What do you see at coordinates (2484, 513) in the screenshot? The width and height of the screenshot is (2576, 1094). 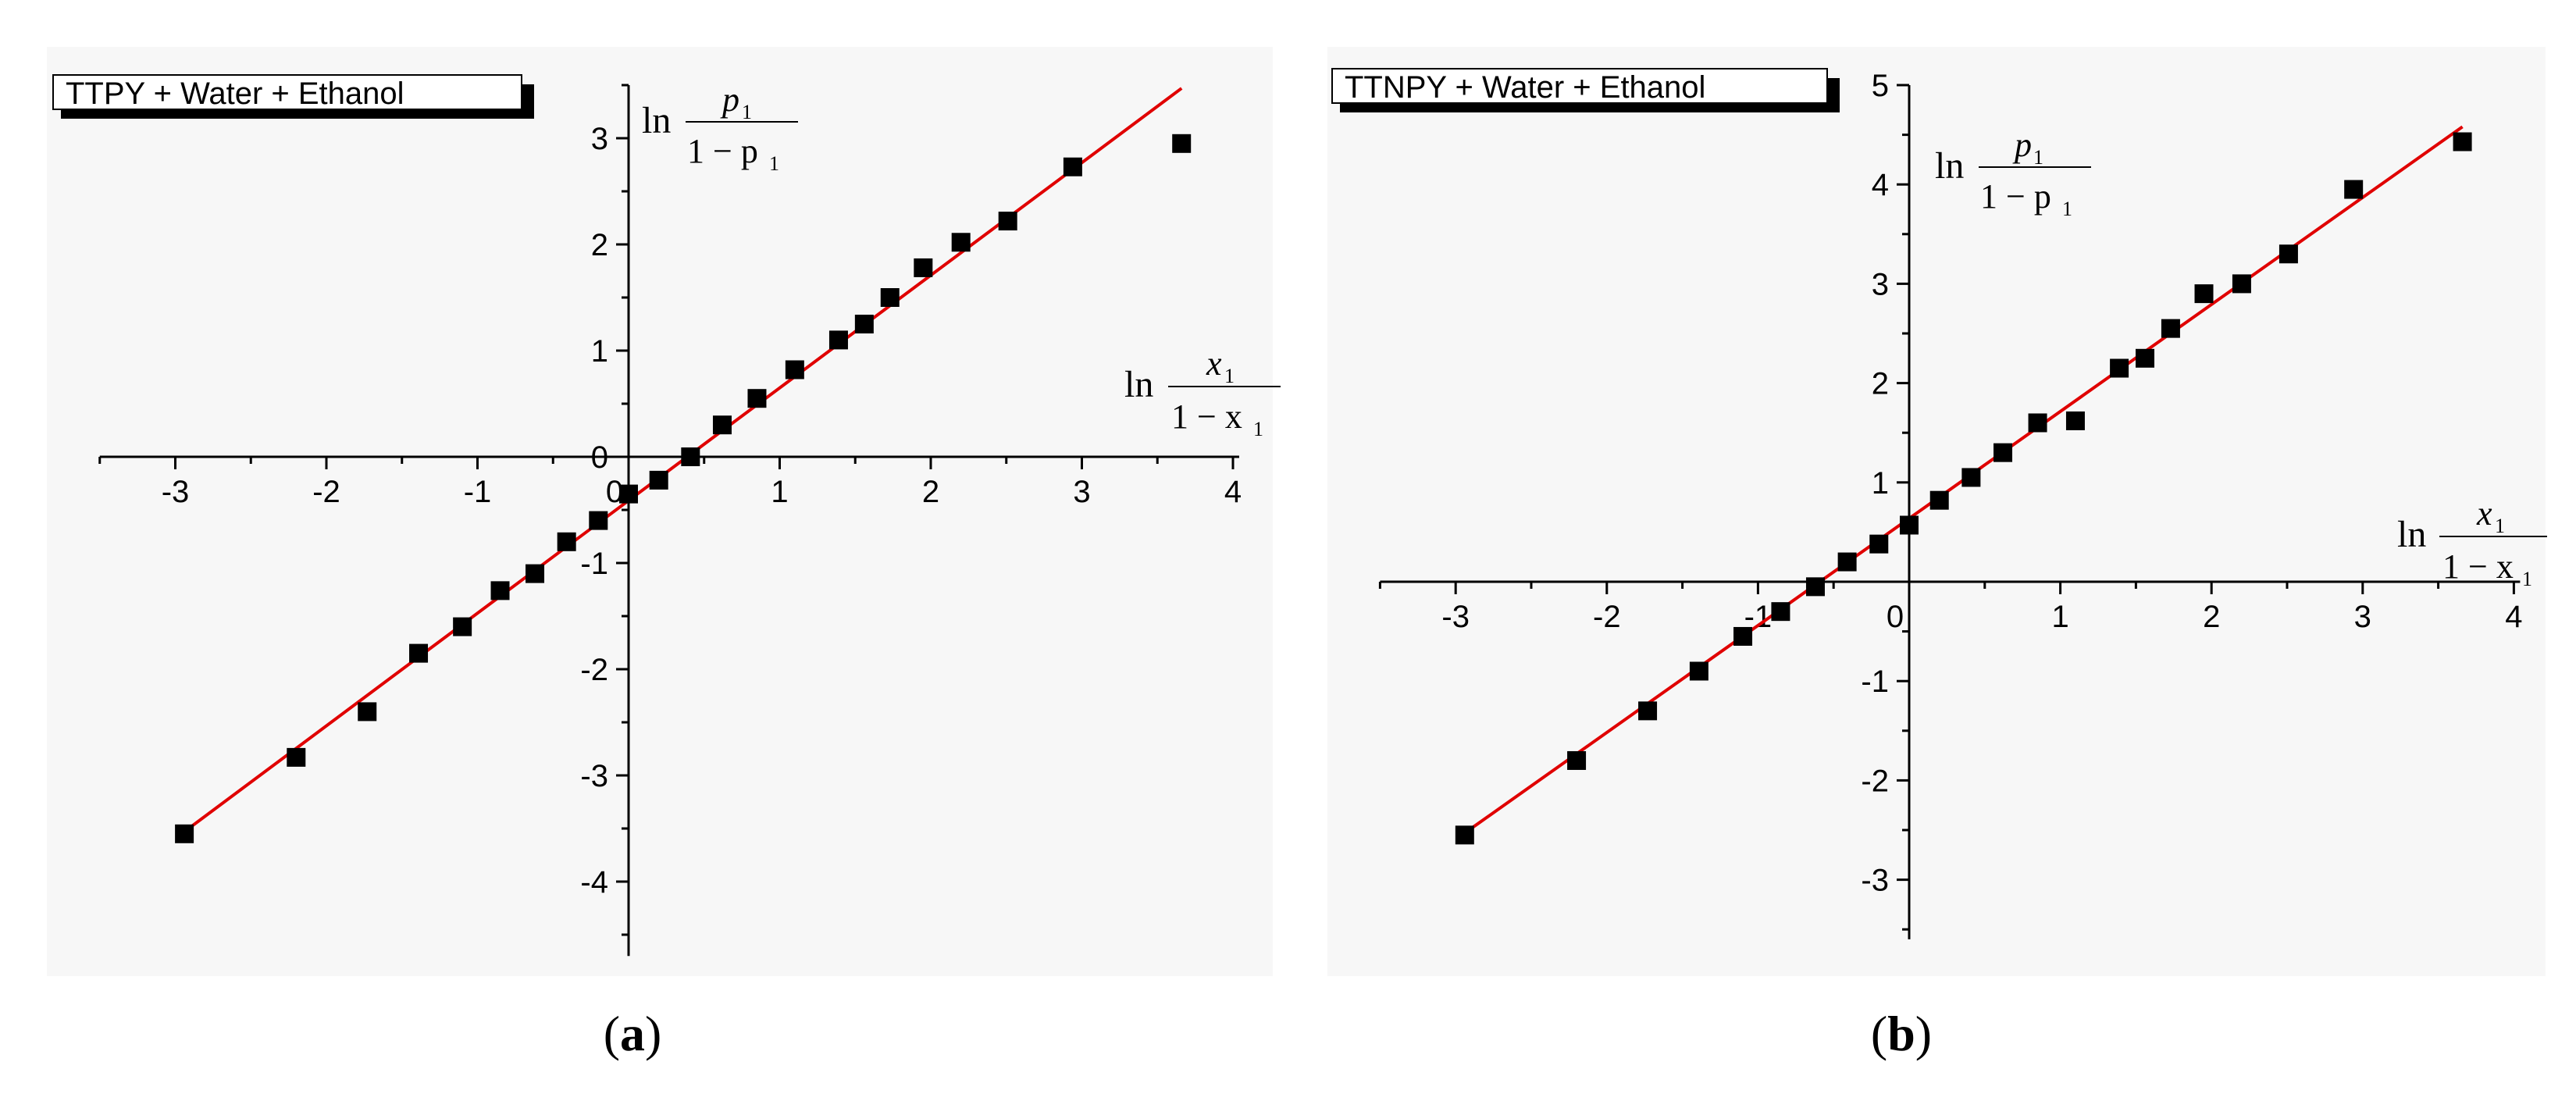 I see `x-axis-title-num-b: x` at bounding box center [2484, 513].